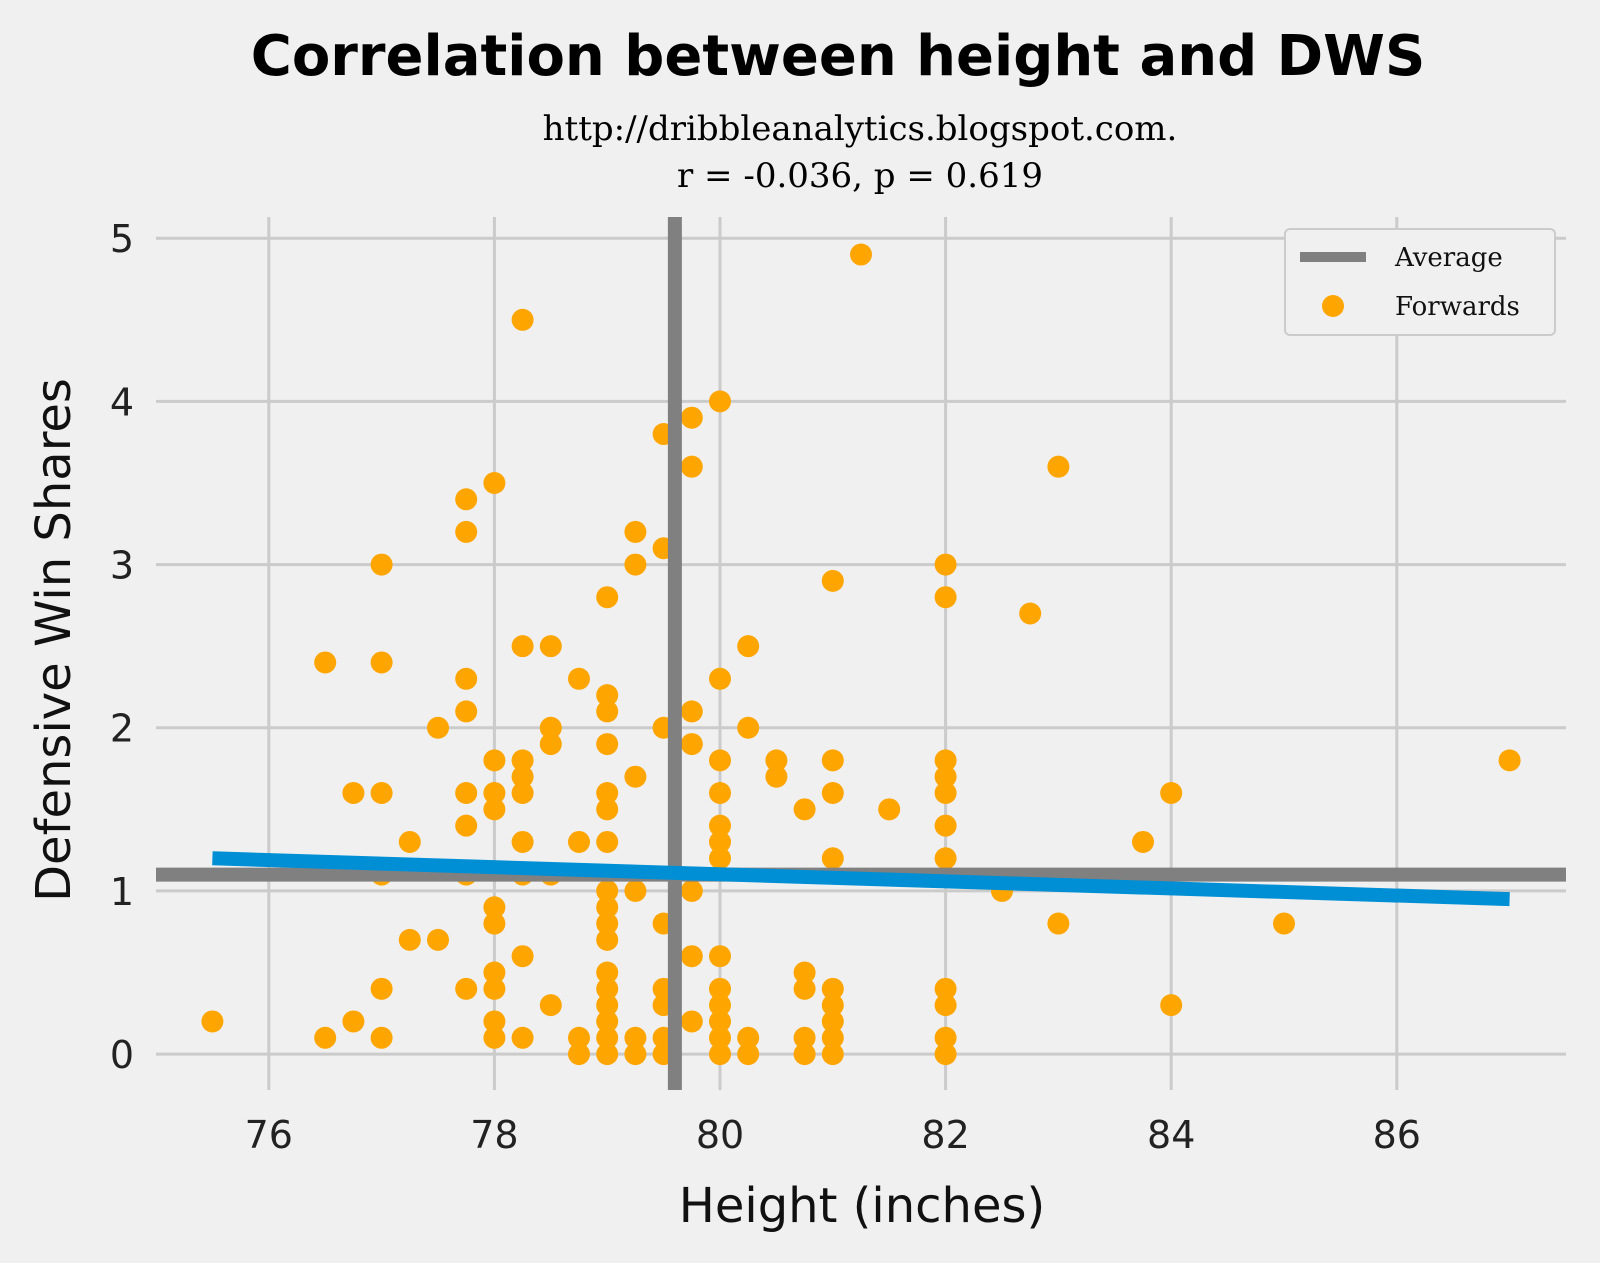  What do you see at coordinates (122, 239) in the screenshot?
I see `y-tick-label: 5` at bounding box center [122, 239].